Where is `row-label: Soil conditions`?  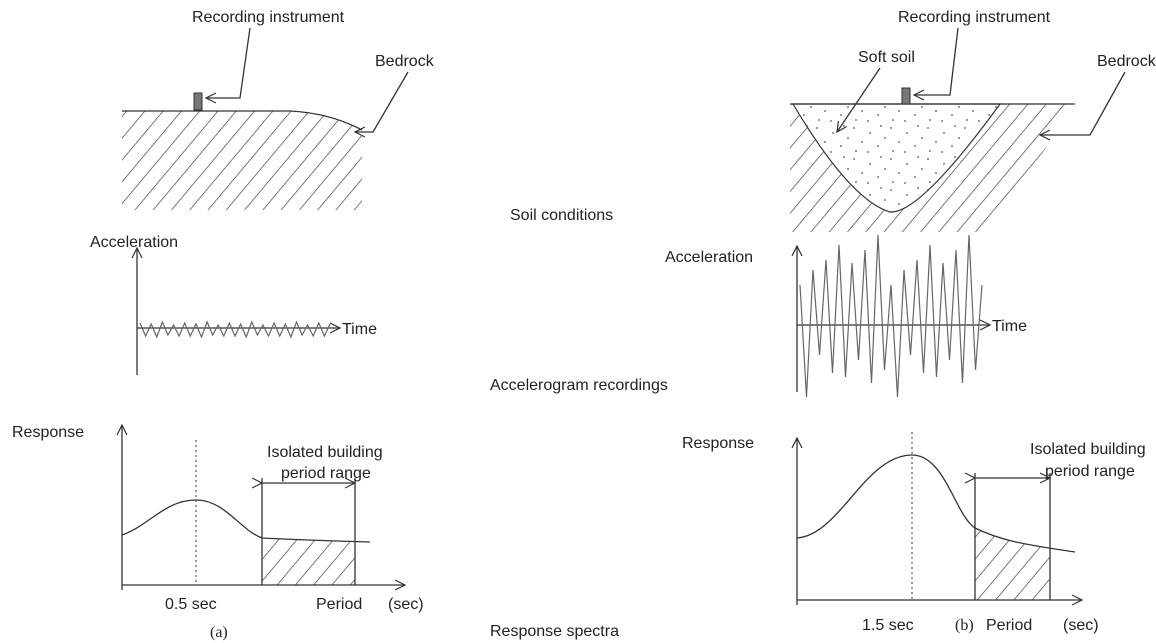
row-label: Soil conditions is located at coordinates (561, 215).